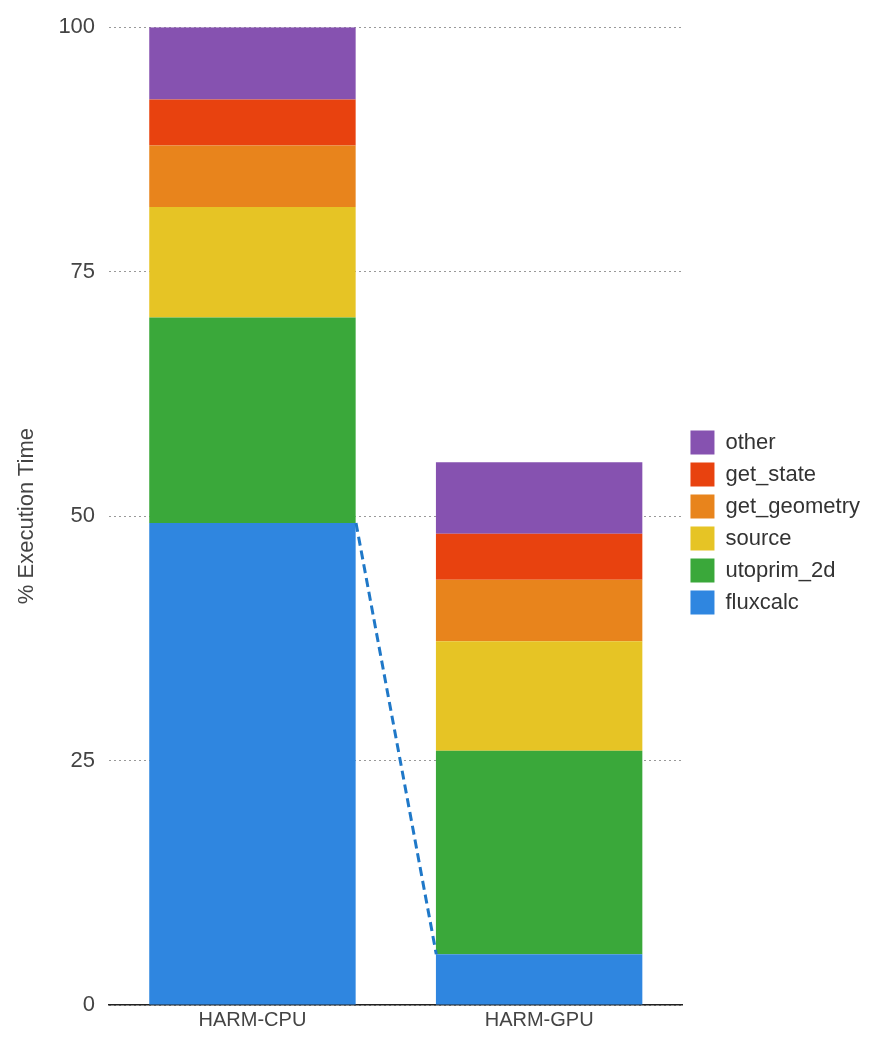  I want to click on y-tick-label: 100, so click(77, 26).